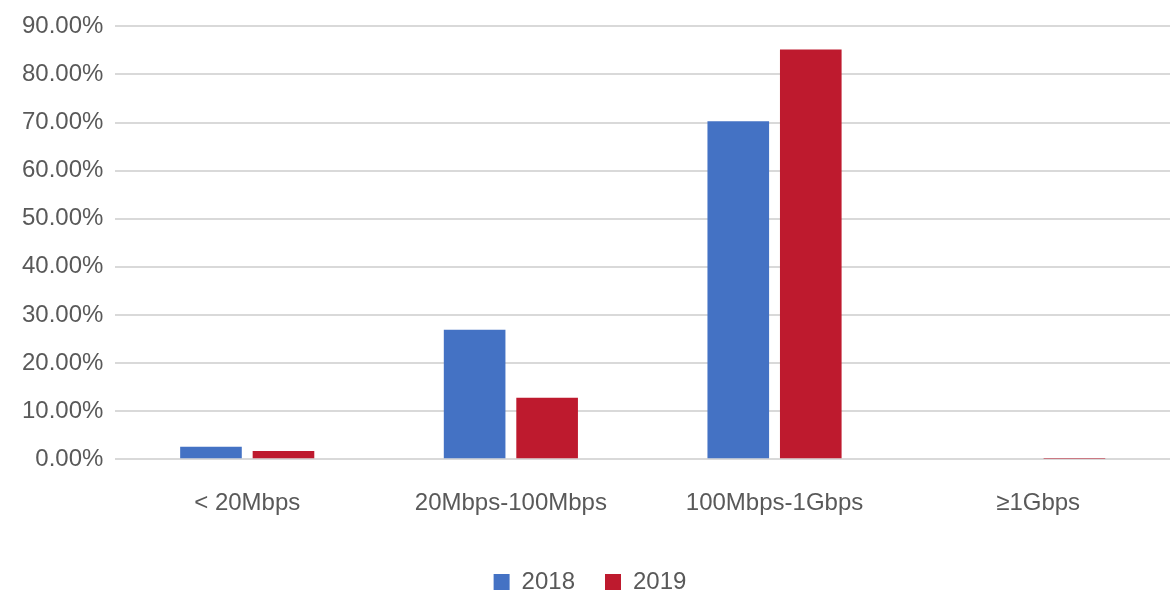 This screenshot has height=604, width=1174. What do you see at coordinates (62, 121) in the screenshot?
I see `y-tick-label: 70.00%` at bounding box center [62, 121].